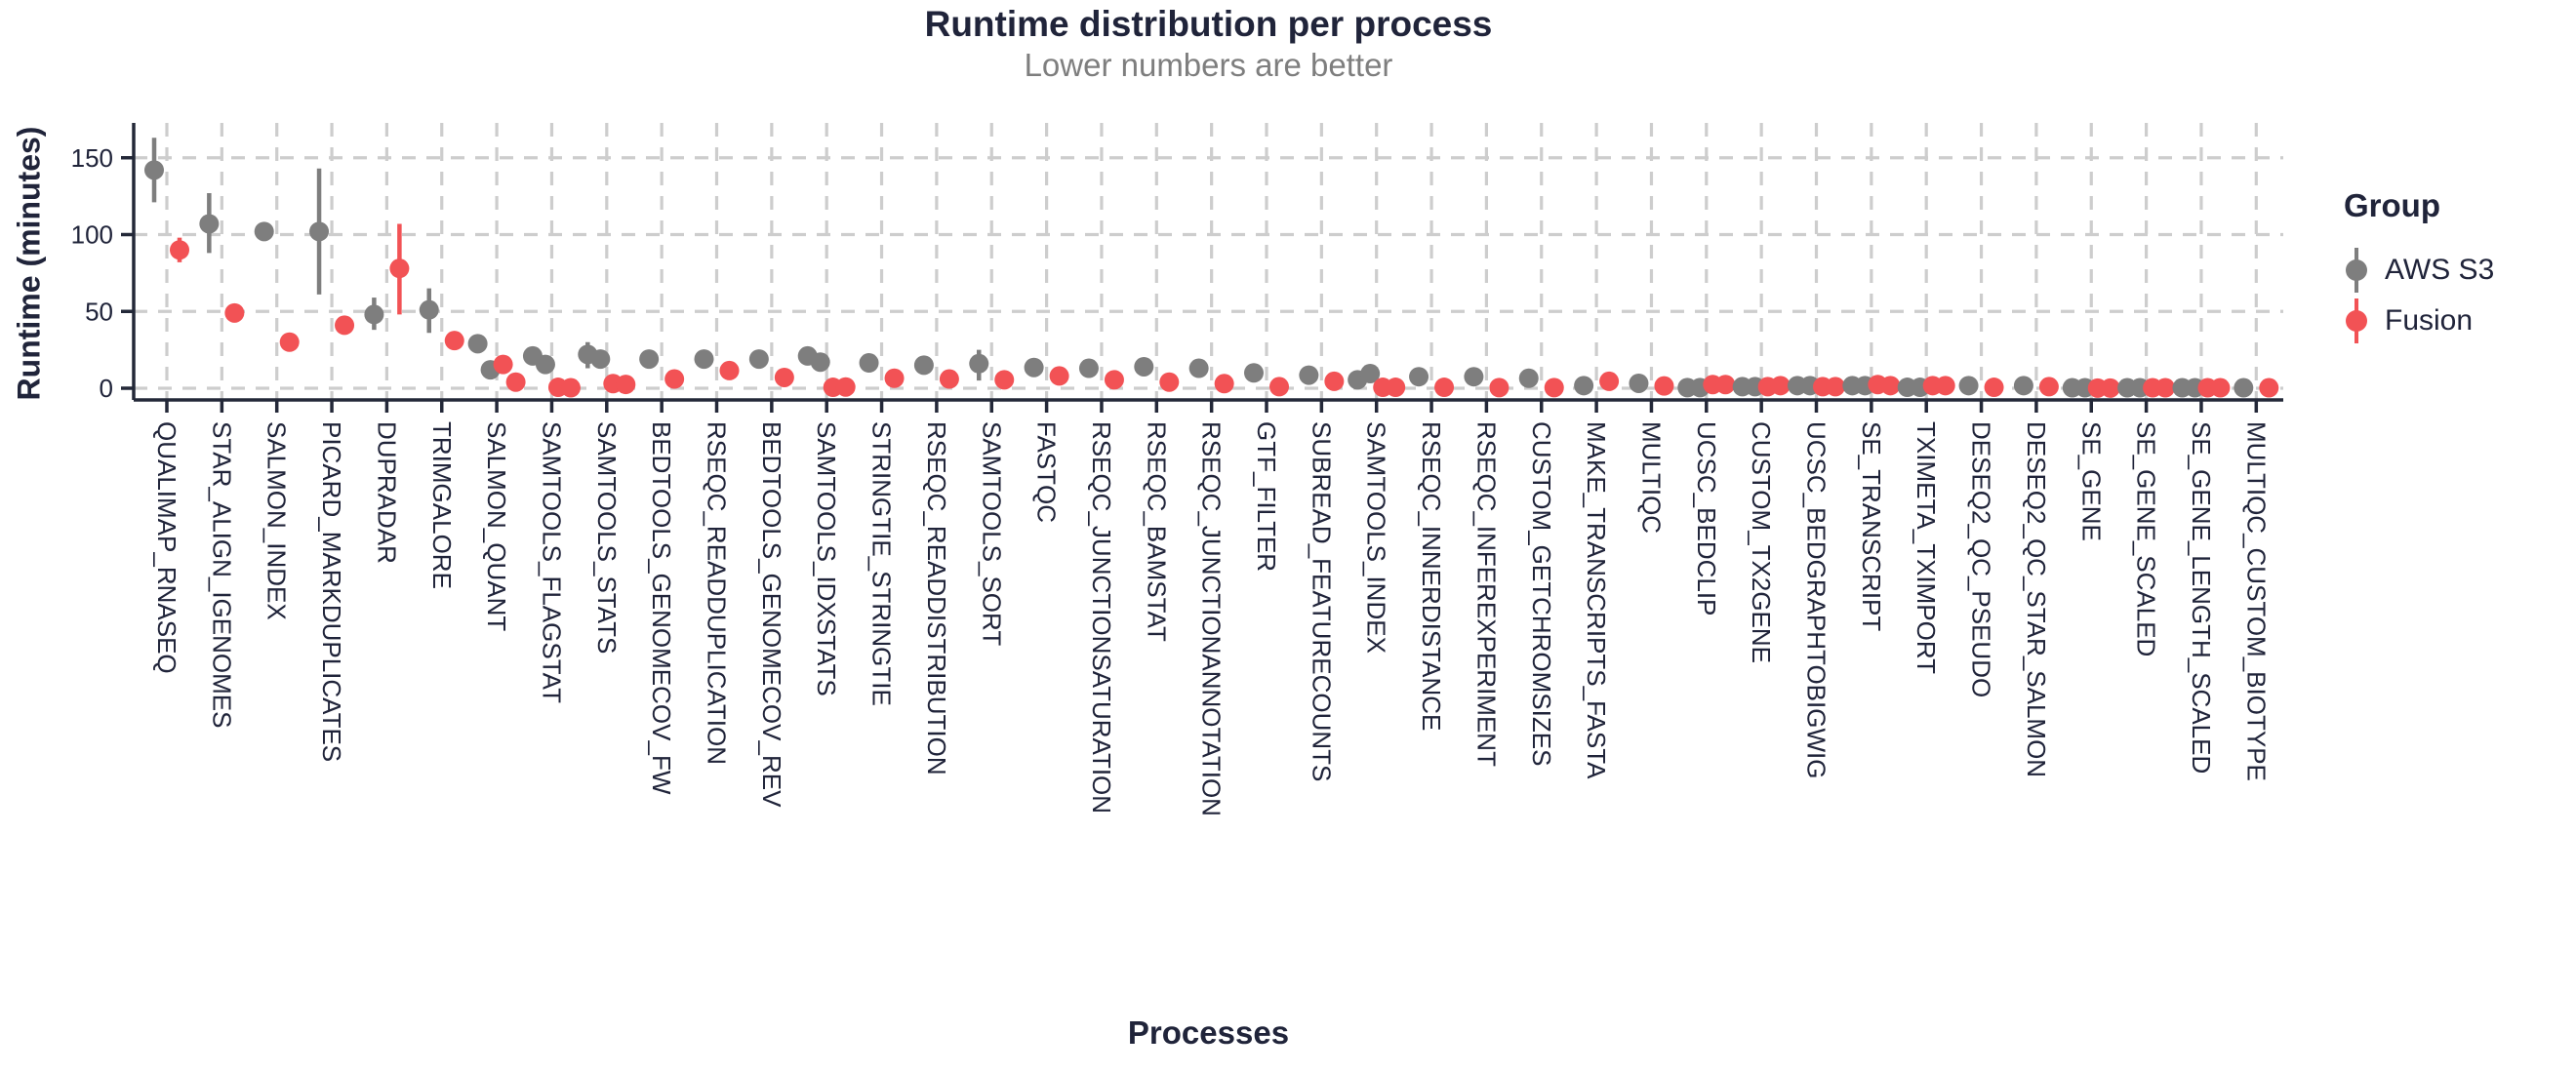 The image size is (2576, 1073). I want to click on chart-subtitle: Lower numbers are better, so click(1208, 65).